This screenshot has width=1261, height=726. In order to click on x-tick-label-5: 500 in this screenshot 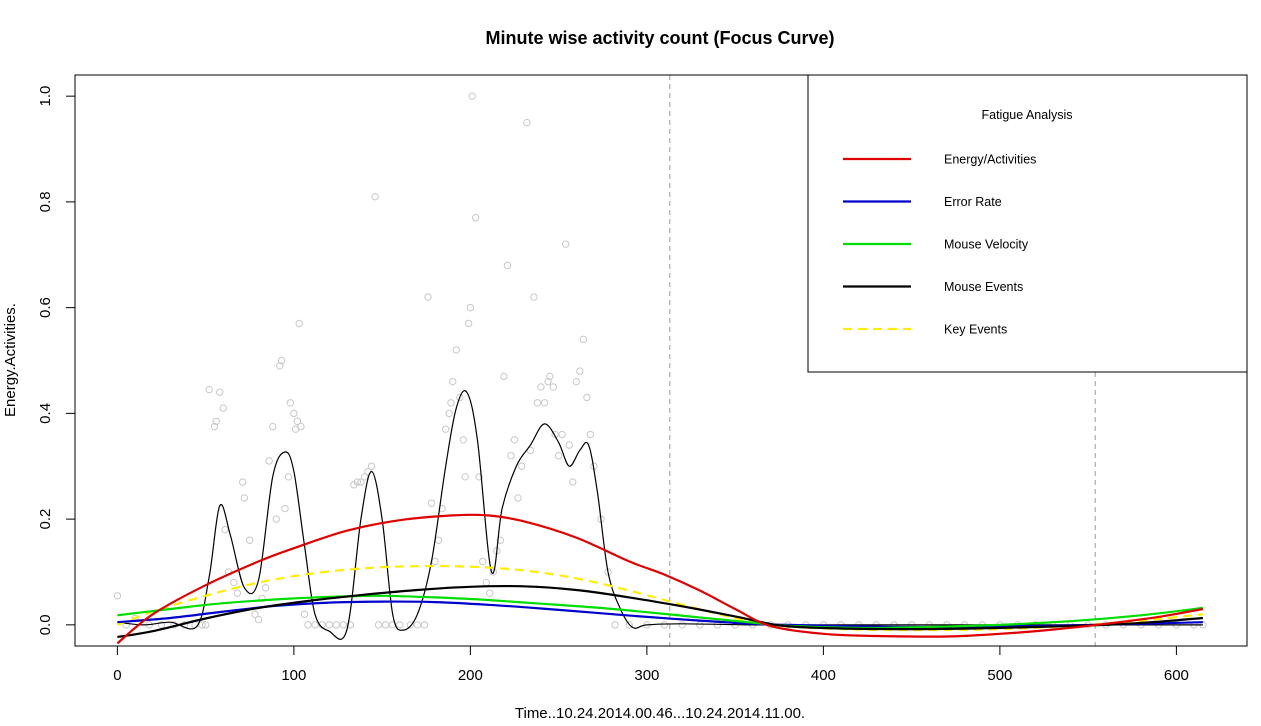, I will do `click(999, 675)`.